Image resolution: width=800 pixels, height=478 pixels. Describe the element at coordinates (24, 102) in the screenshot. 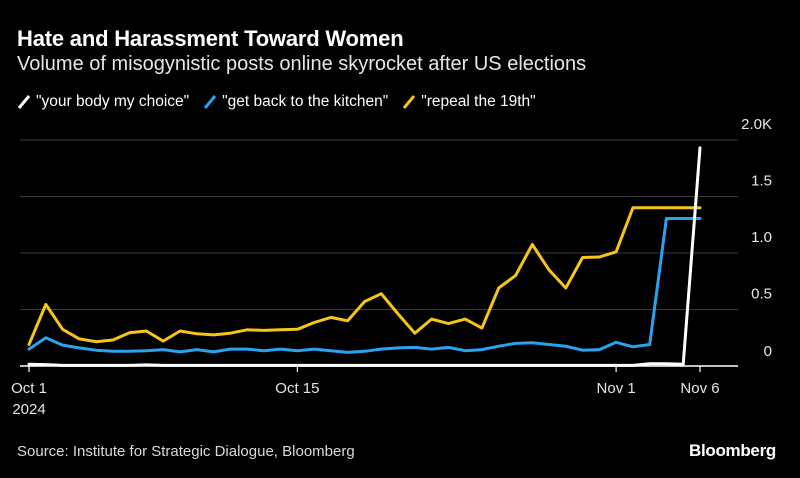

I see `legend-swatch-white` at that location.